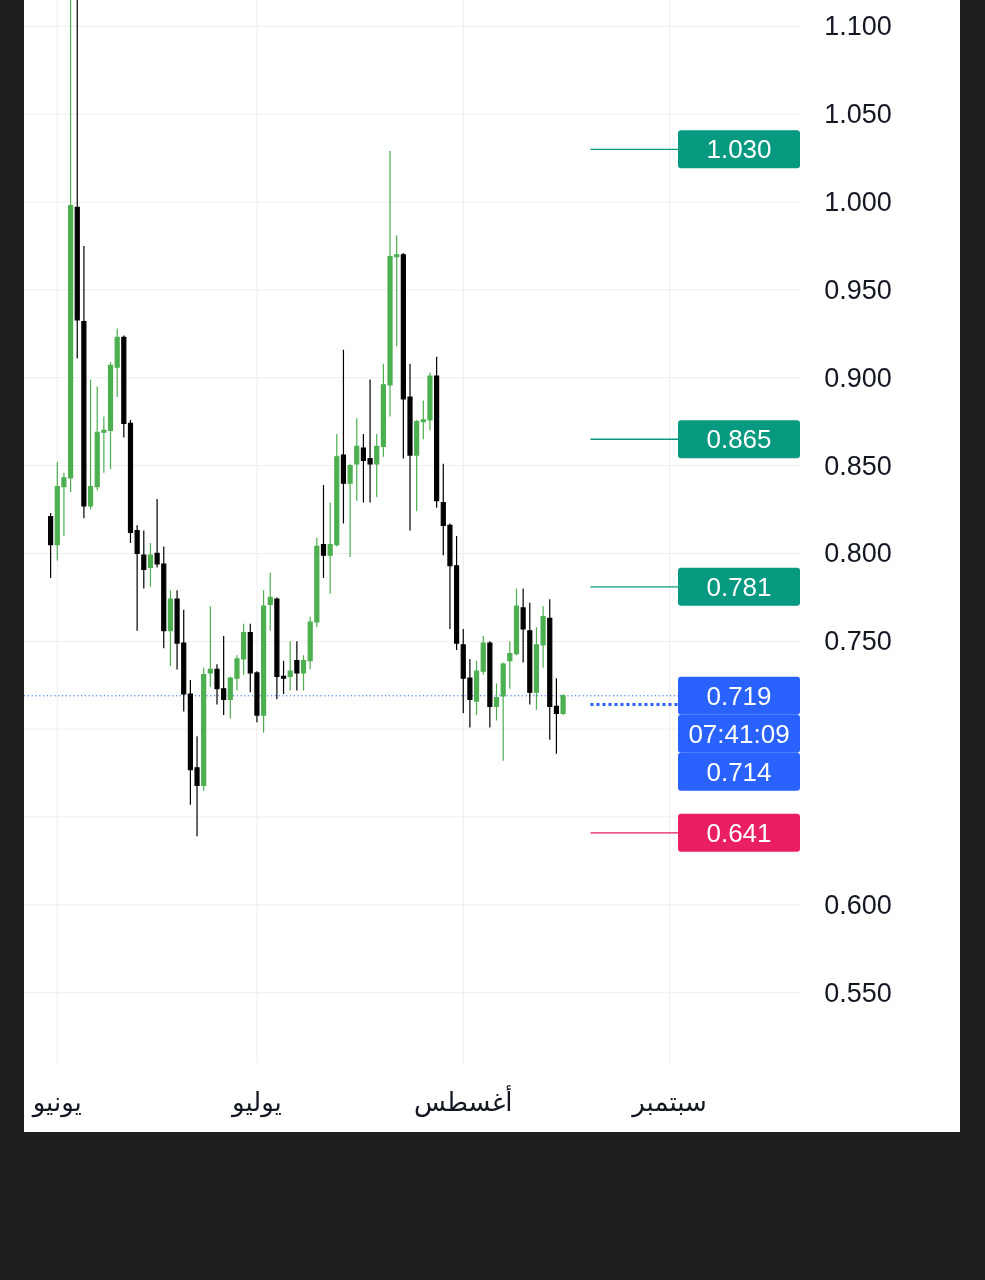 This screenshot has width=985, height=1280. Describe the element at coordinates (739, 439) in the screenshot. I see `ref-line-label: 0.865` at that location.